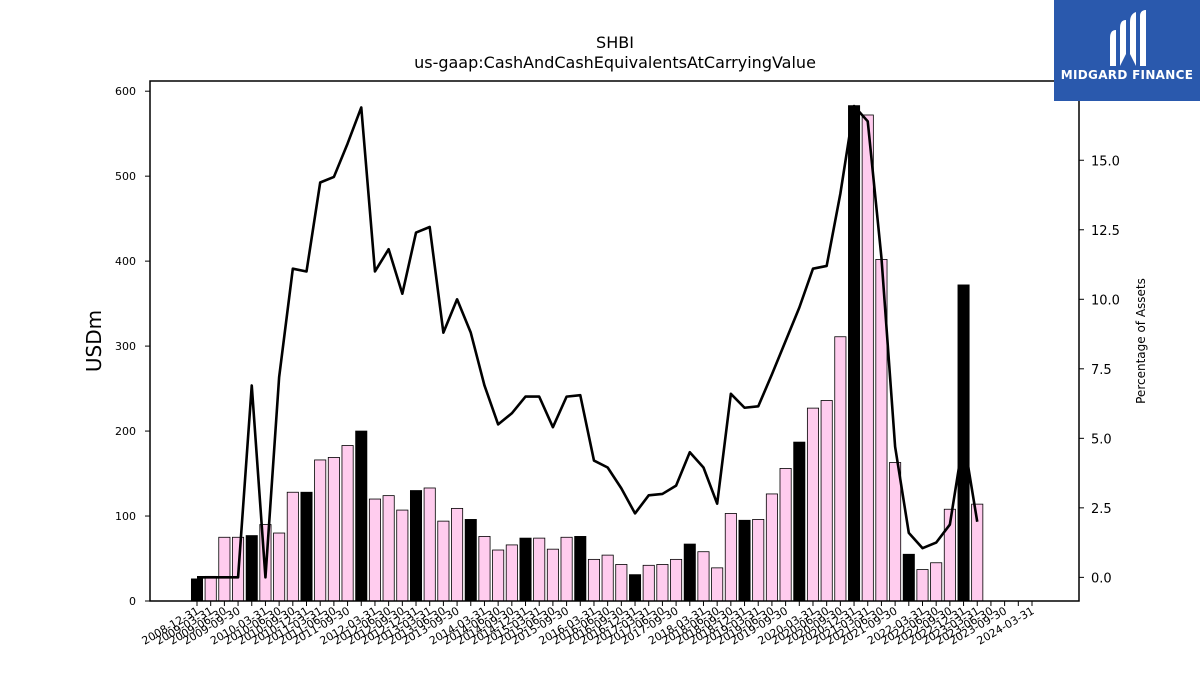  What do you see at coordinates (615, 42) in the screenshot?
I see `chart-title: SHBI` at bounding box center [615, 42].